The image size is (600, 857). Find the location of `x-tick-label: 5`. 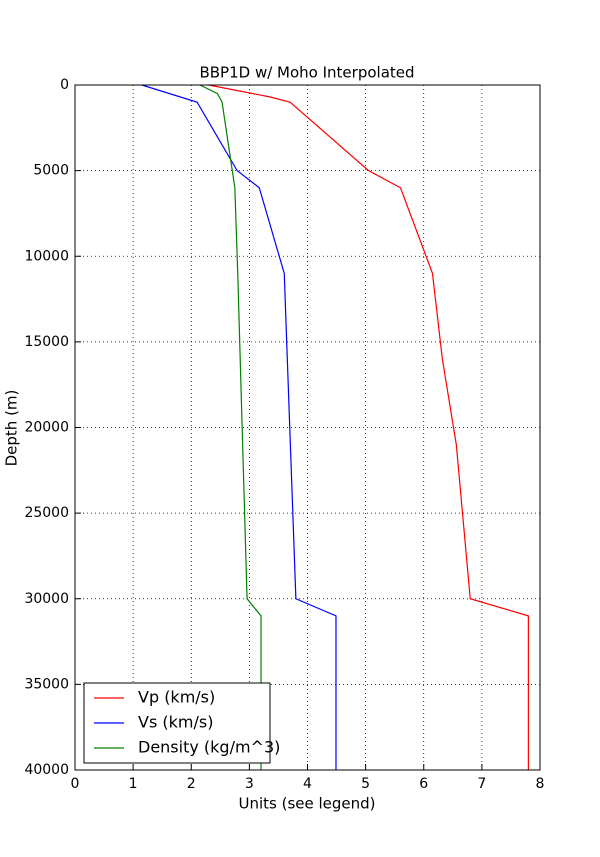

x-tick-label: 5 is located at coordinates (365, 784).